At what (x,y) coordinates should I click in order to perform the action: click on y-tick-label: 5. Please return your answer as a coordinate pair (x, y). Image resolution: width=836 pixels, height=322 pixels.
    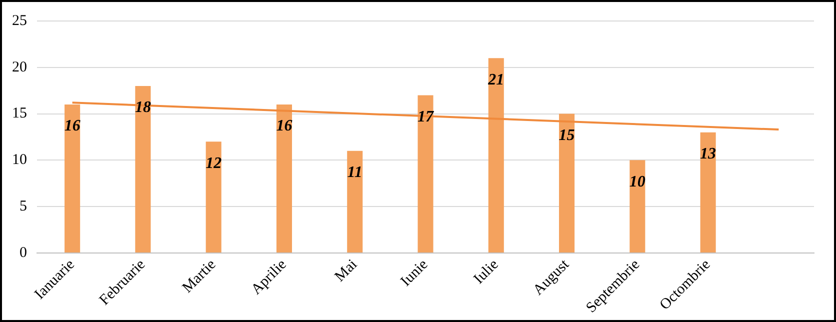
    Looking at the image, I should click on (23, 206).